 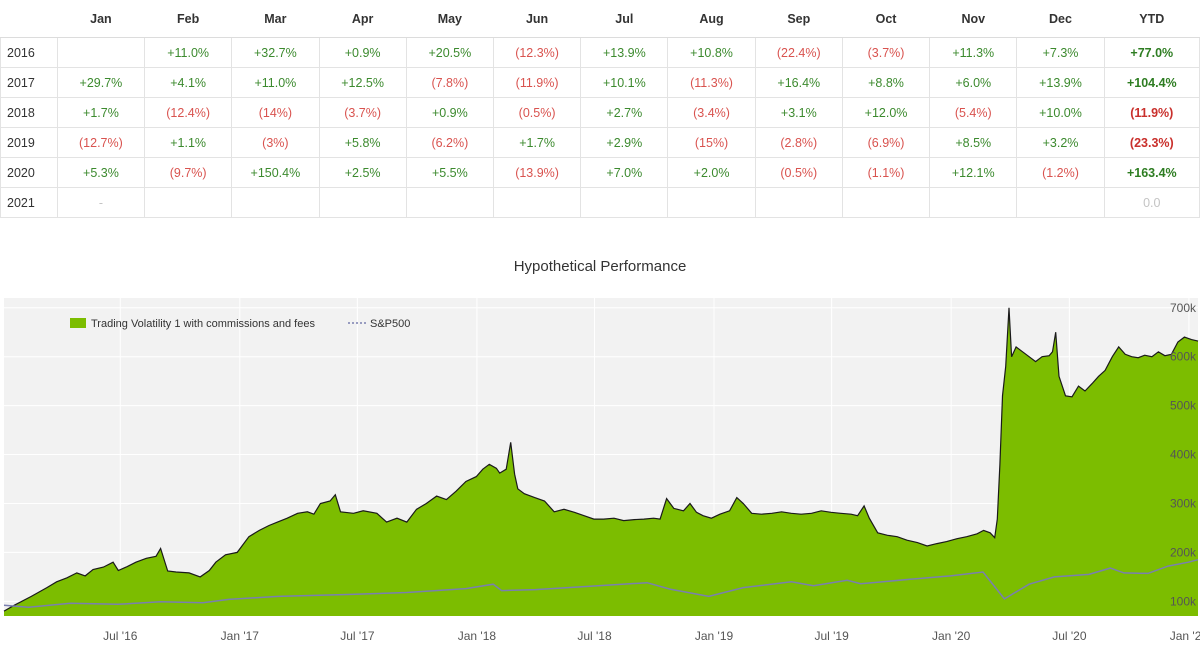 What do you see at coordinates (1060, 142) in the screenshot?
I see `return-cell: +3.2%` at bounding box center [1060, 142].